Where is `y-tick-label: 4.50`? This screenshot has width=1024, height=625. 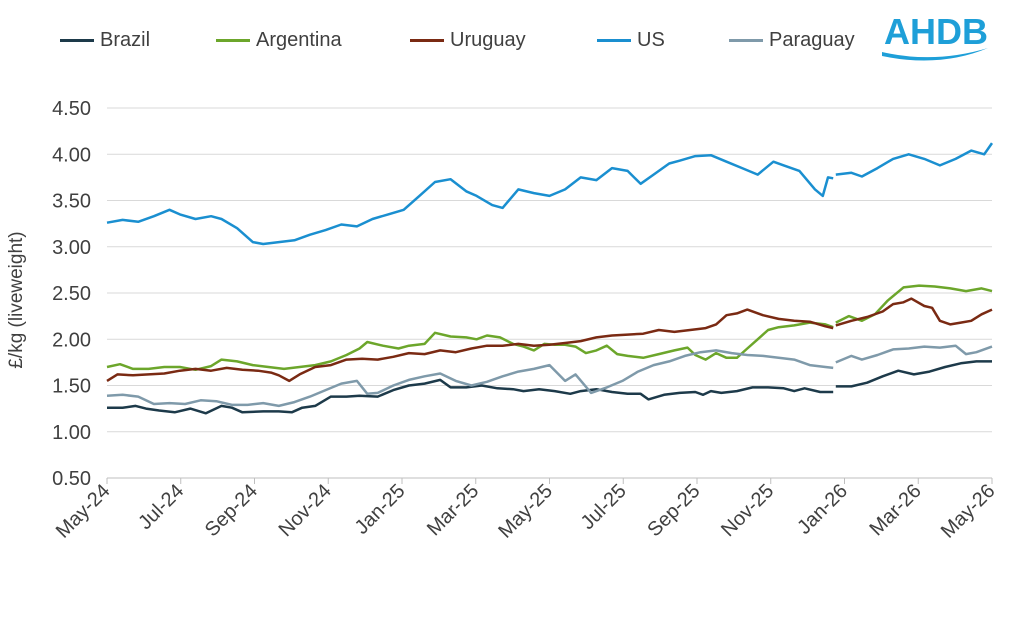 y-tick-label: 4.50 is located at coordinates (71, 109).